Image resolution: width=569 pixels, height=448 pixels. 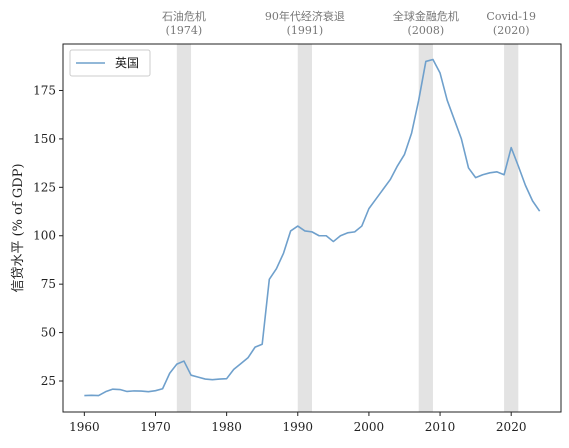 I want to click on x-tick-label: 2010, so click(x=440, y=427).